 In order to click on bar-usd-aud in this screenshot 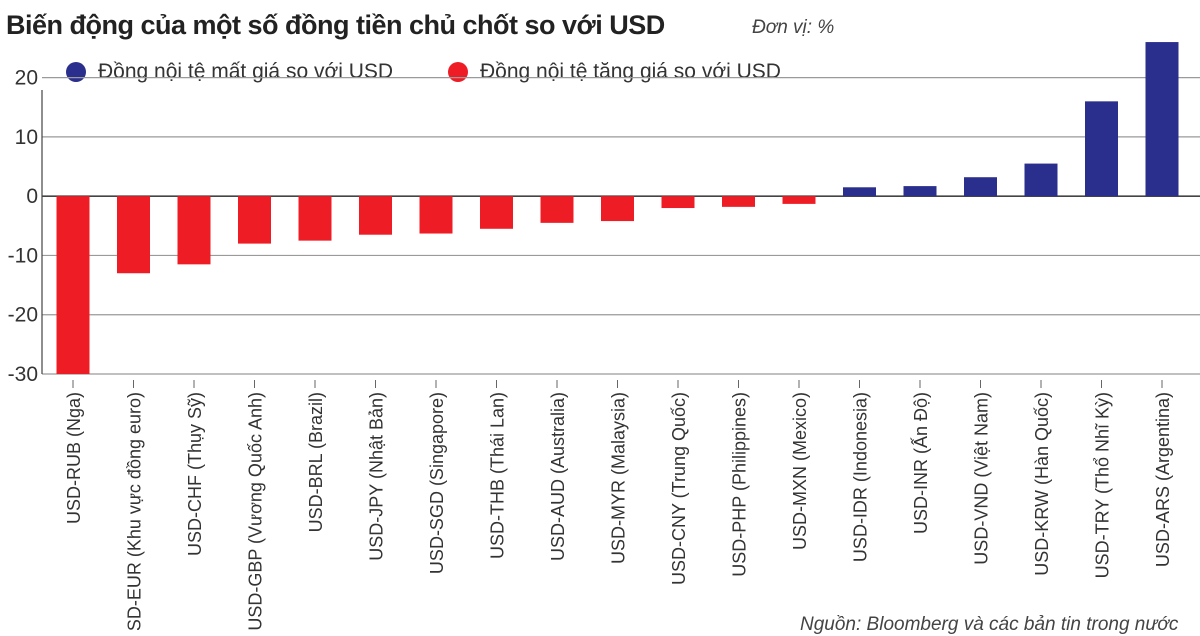, I will do `click(557, 209)`.